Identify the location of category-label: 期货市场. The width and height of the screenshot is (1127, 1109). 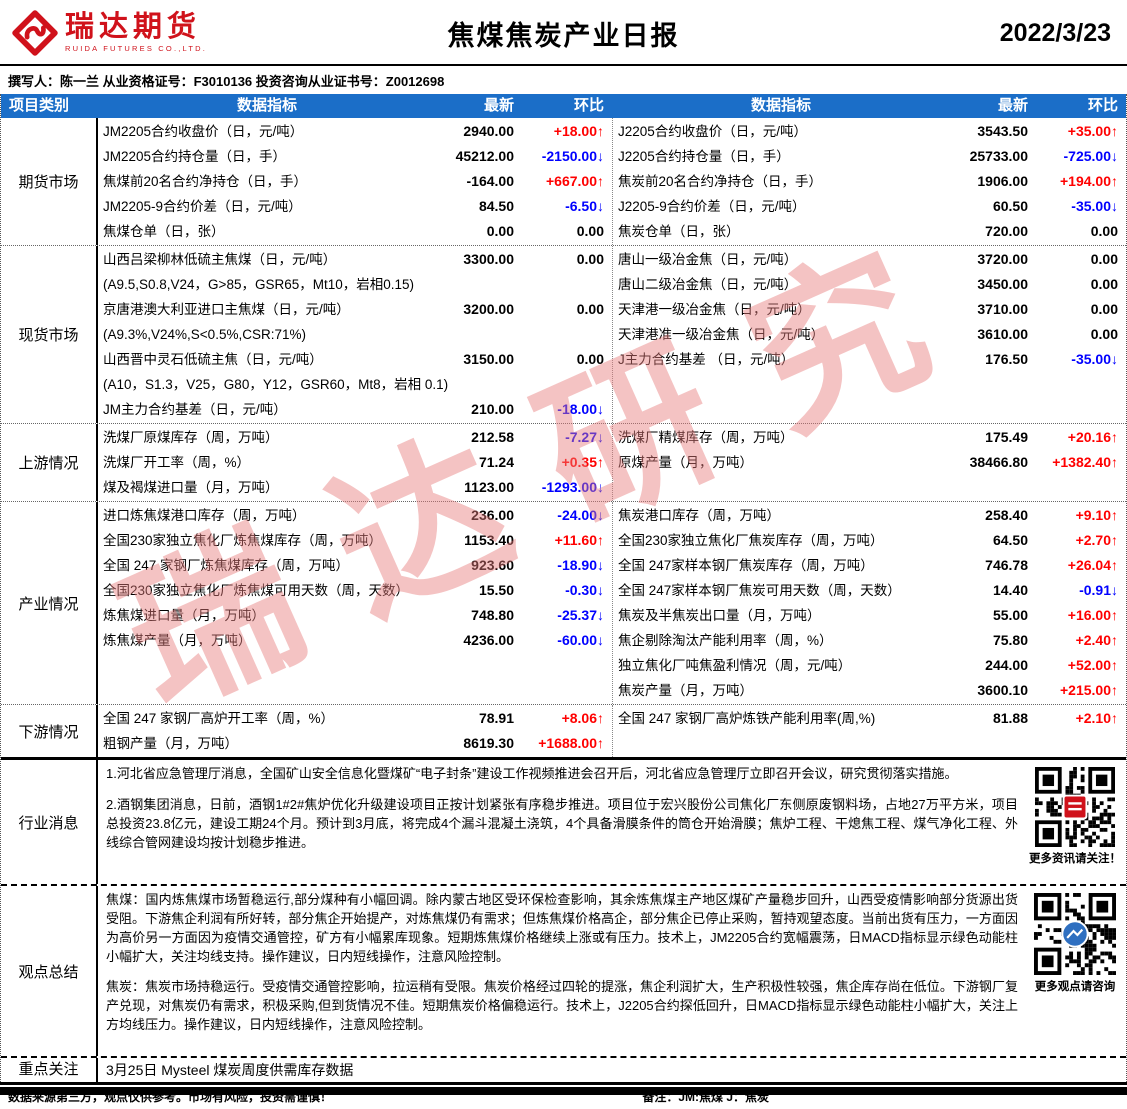
(49, 181).